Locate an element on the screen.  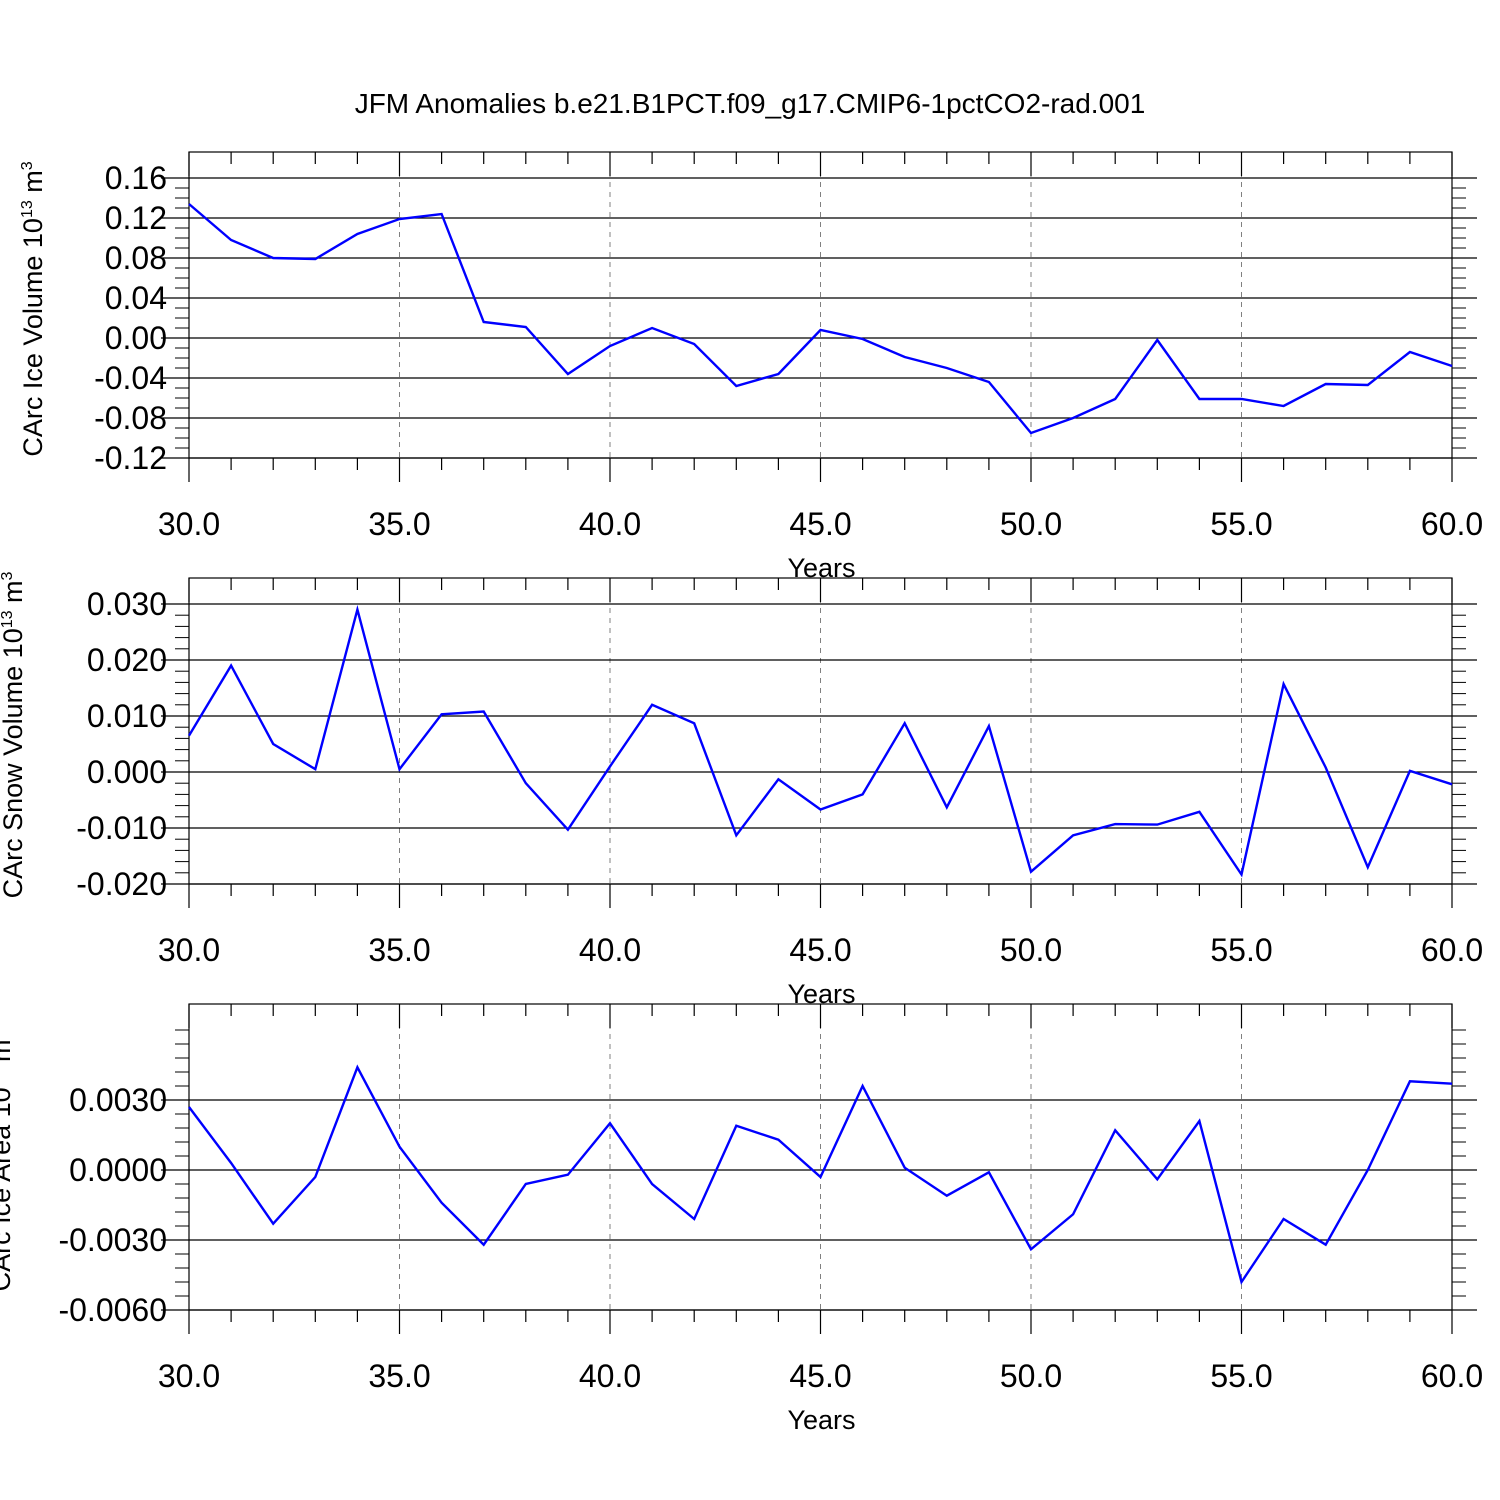
y-tick-label: -0.0030 is located at coordinates (112, 1240).